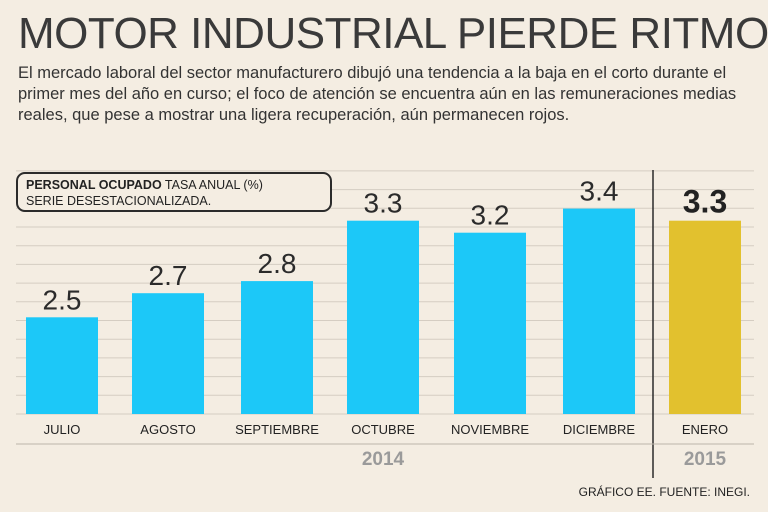 This screenshot has width=768, height=512. I want to click on bar-julio, so click(62, 365).